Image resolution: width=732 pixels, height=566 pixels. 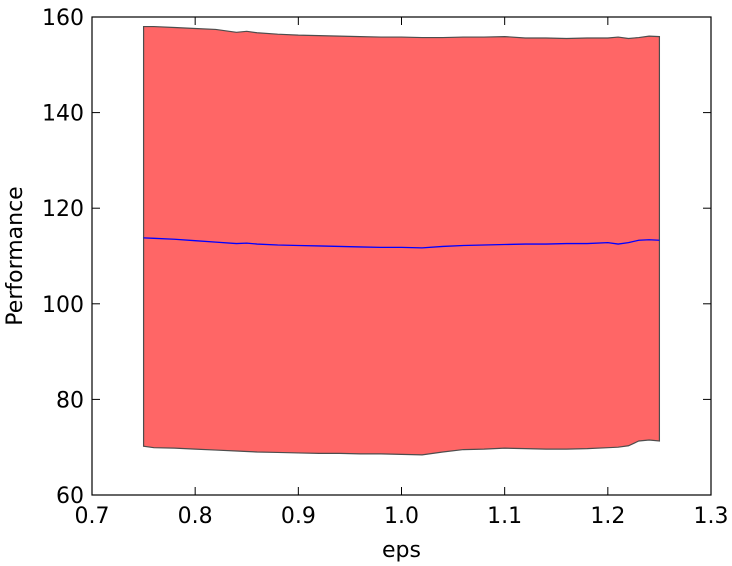 I want to click on x-tick-label: 0.7, so click(x=92, y=516).